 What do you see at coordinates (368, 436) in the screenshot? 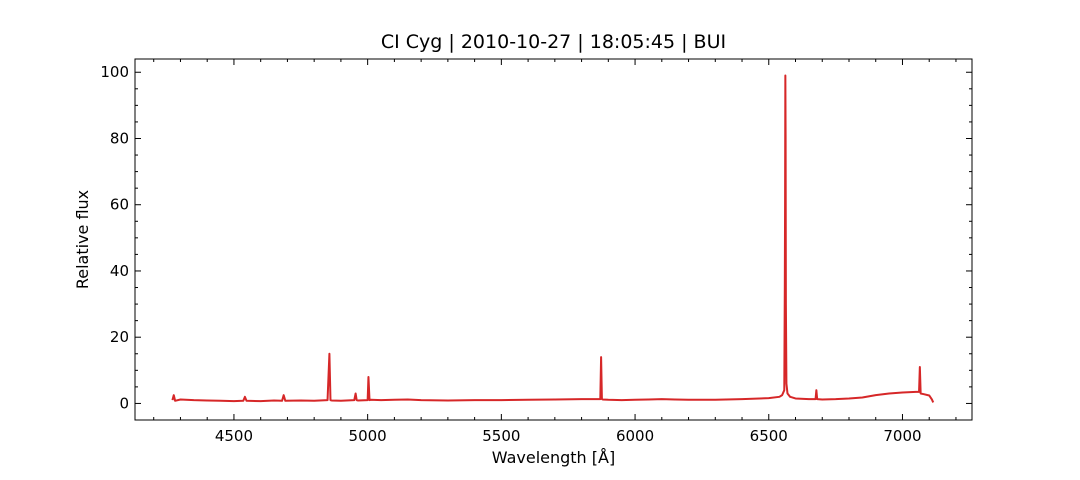
I see `x-tick-label: 5000` at bounding box center [368, 436].